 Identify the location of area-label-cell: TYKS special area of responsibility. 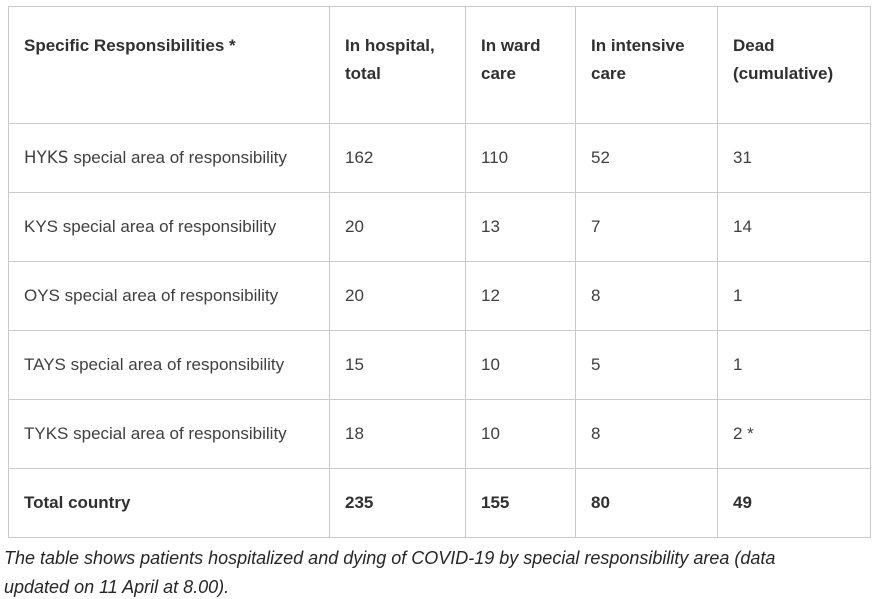
(169, 434).